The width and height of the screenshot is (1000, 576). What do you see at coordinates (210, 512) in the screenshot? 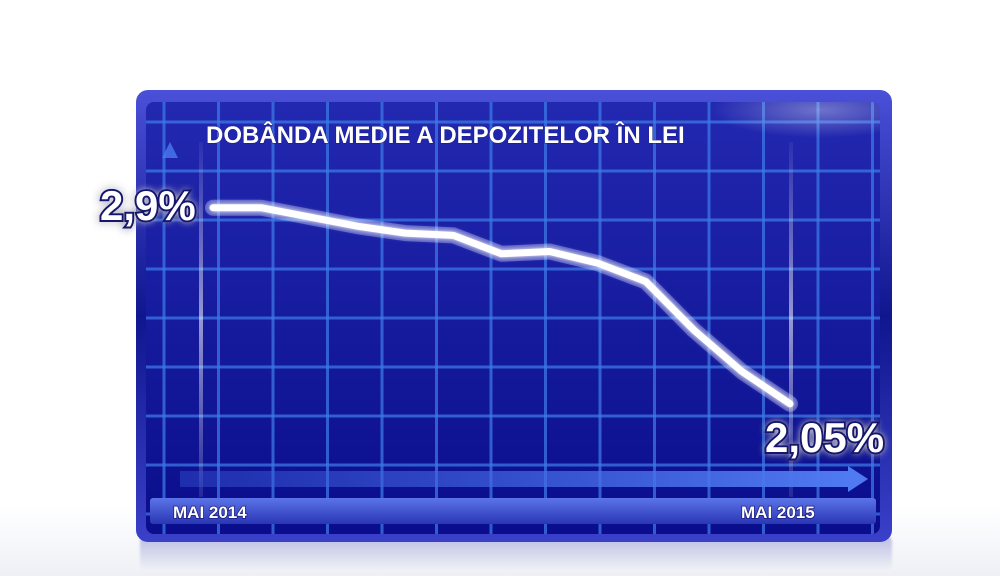
I see `x-tick-label-start: MAI 2014` at bounding box center [210, 512].